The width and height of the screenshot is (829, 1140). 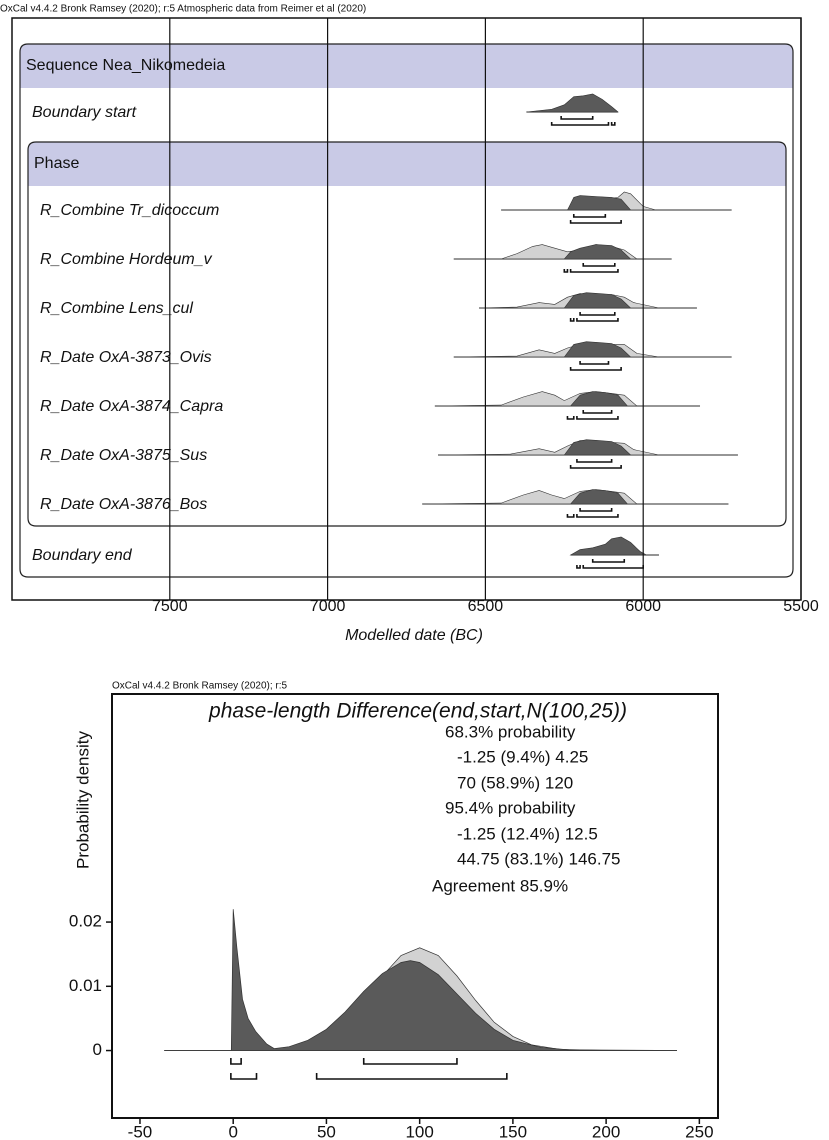 What do you see at coordinates (140, 1131) in the screenshot?
I see `x-tick-label: -50` at bounding box center [140, 1131].